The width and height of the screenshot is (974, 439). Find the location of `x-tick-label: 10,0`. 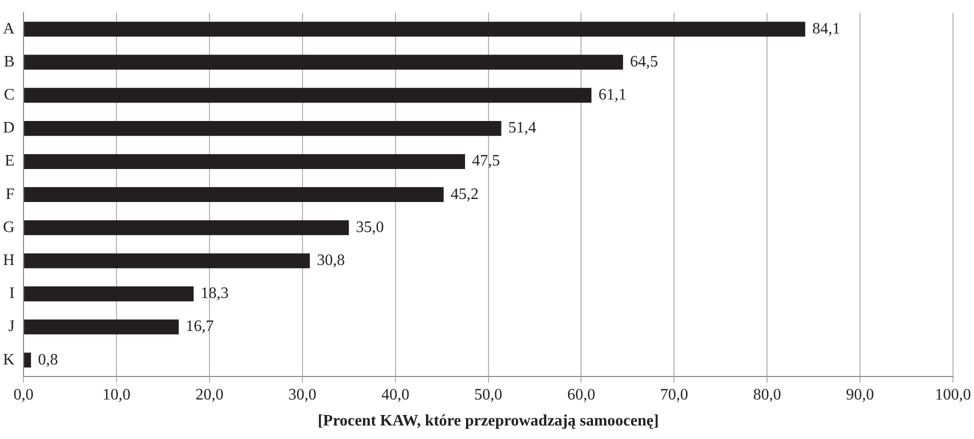

x-tick-label: 10,0 is located at coordinates (116, 395).